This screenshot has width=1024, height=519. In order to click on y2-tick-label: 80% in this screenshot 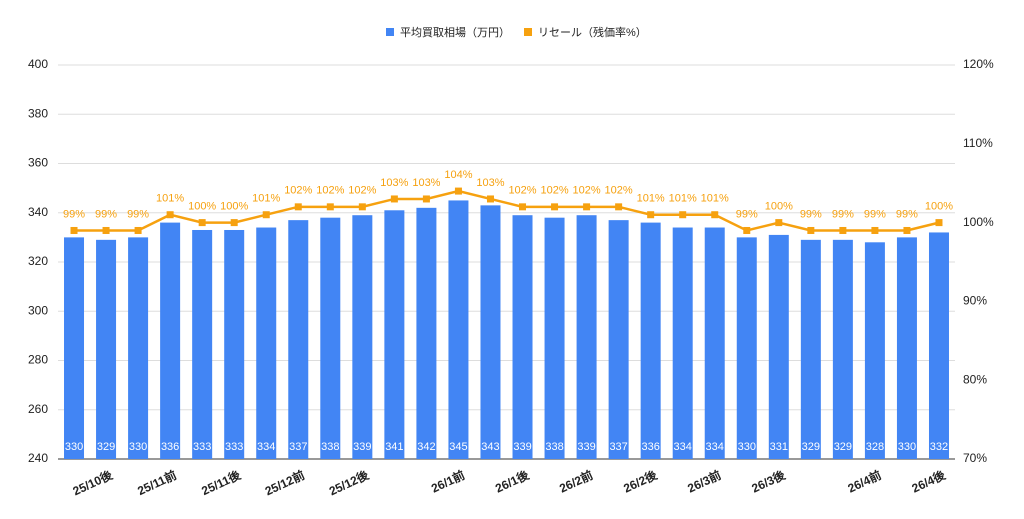, I will do `click(975, 379)`.